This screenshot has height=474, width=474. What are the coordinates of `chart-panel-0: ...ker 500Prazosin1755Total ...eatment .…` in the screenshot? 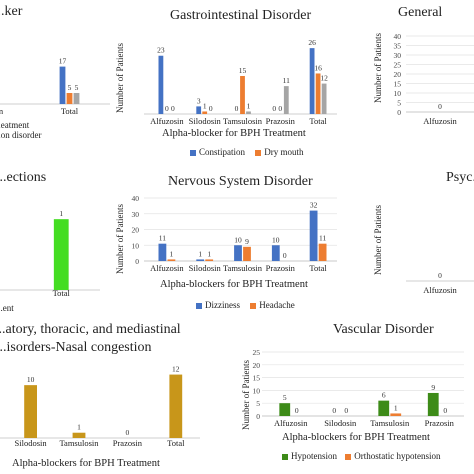 It's located at (64, 80).